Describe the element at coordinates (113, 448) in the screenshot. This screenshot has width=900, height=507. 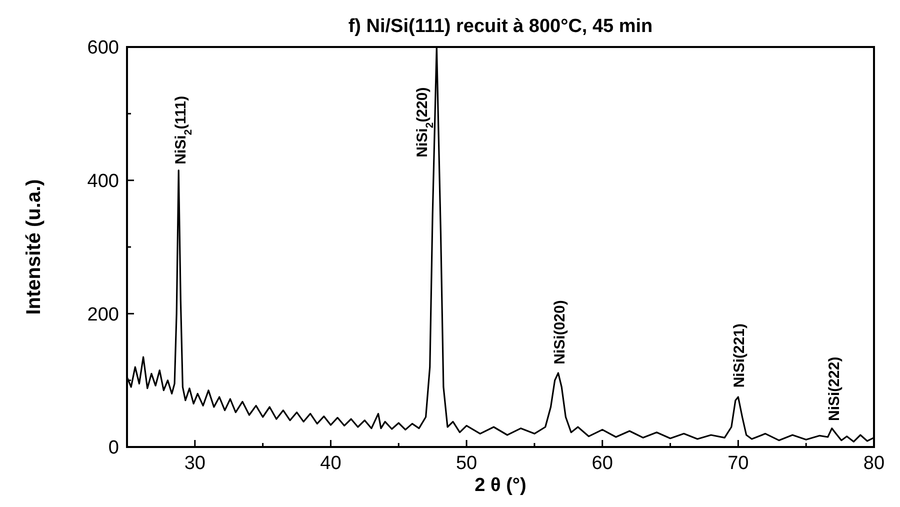
I see `y-tick-label: 0` at that location.